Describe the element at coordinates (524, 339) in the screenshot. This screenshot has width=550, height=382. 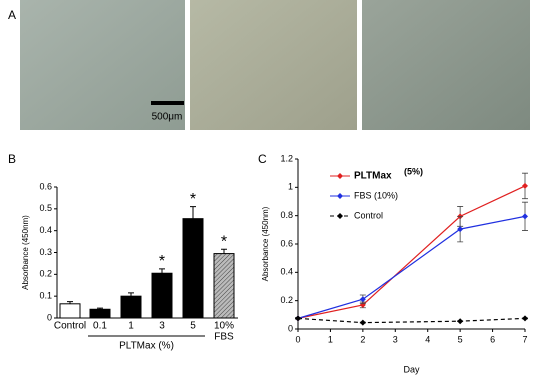
I see `x-tick-label: 7` at that location.